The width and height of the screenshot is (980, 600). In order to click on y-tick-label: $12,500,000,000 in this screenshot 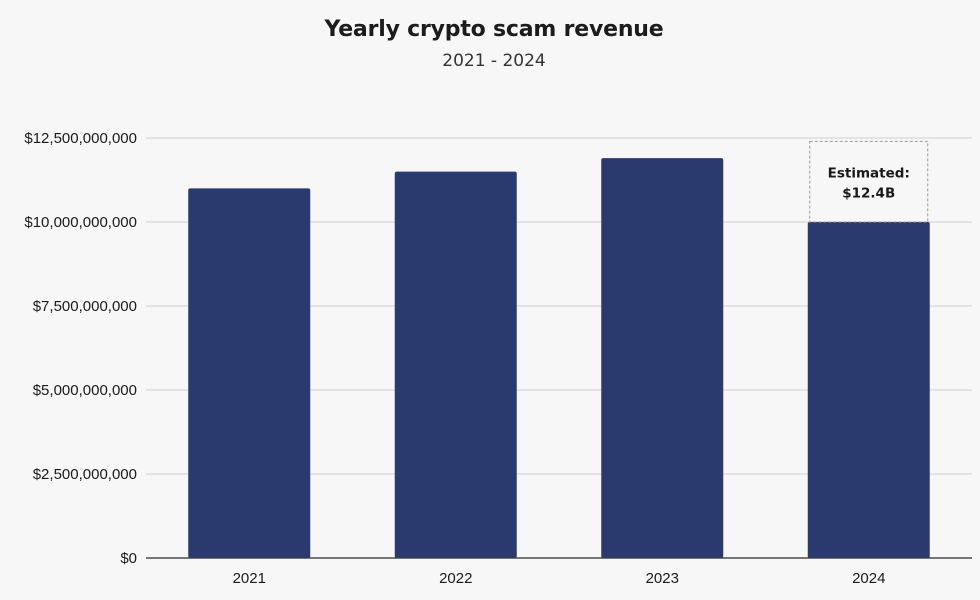, I will do `click(80, 138)`.